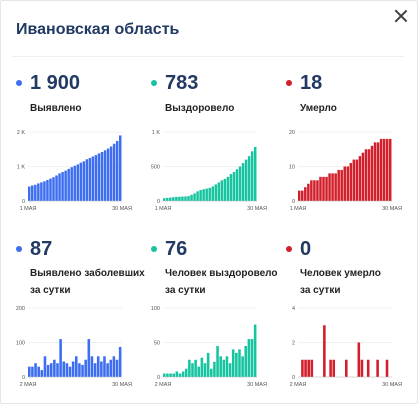  What do you see at coordinates (19, 249) in the screenshot?
I see `blue-dot-icon` at bounding box center [19, 249].